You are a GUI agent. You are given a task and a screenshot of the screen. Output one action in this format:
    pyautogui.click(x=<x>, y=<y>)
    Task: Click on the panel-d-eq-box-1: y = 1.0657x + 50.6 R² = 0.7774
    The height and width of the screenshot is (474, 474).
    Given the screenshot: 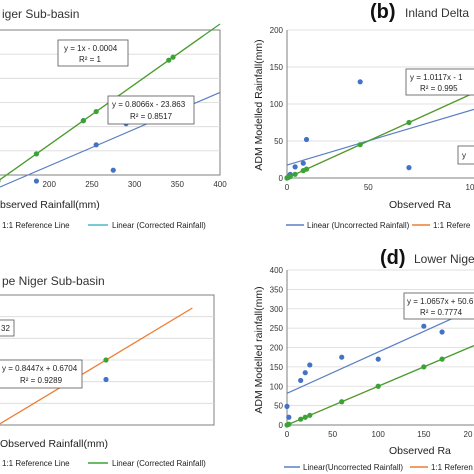 What is the action you would take?
    pyautogui.click(x=438, y=306)
    